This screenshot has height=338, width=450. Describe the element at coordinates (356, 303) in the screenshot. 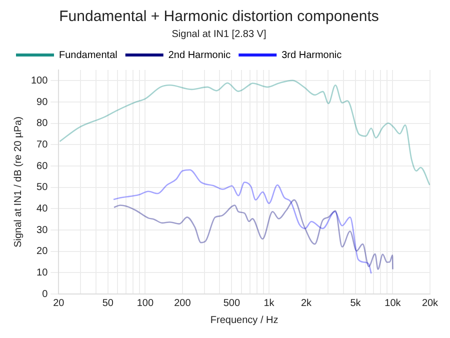

I see `x-tick-label: 5k` at that location.